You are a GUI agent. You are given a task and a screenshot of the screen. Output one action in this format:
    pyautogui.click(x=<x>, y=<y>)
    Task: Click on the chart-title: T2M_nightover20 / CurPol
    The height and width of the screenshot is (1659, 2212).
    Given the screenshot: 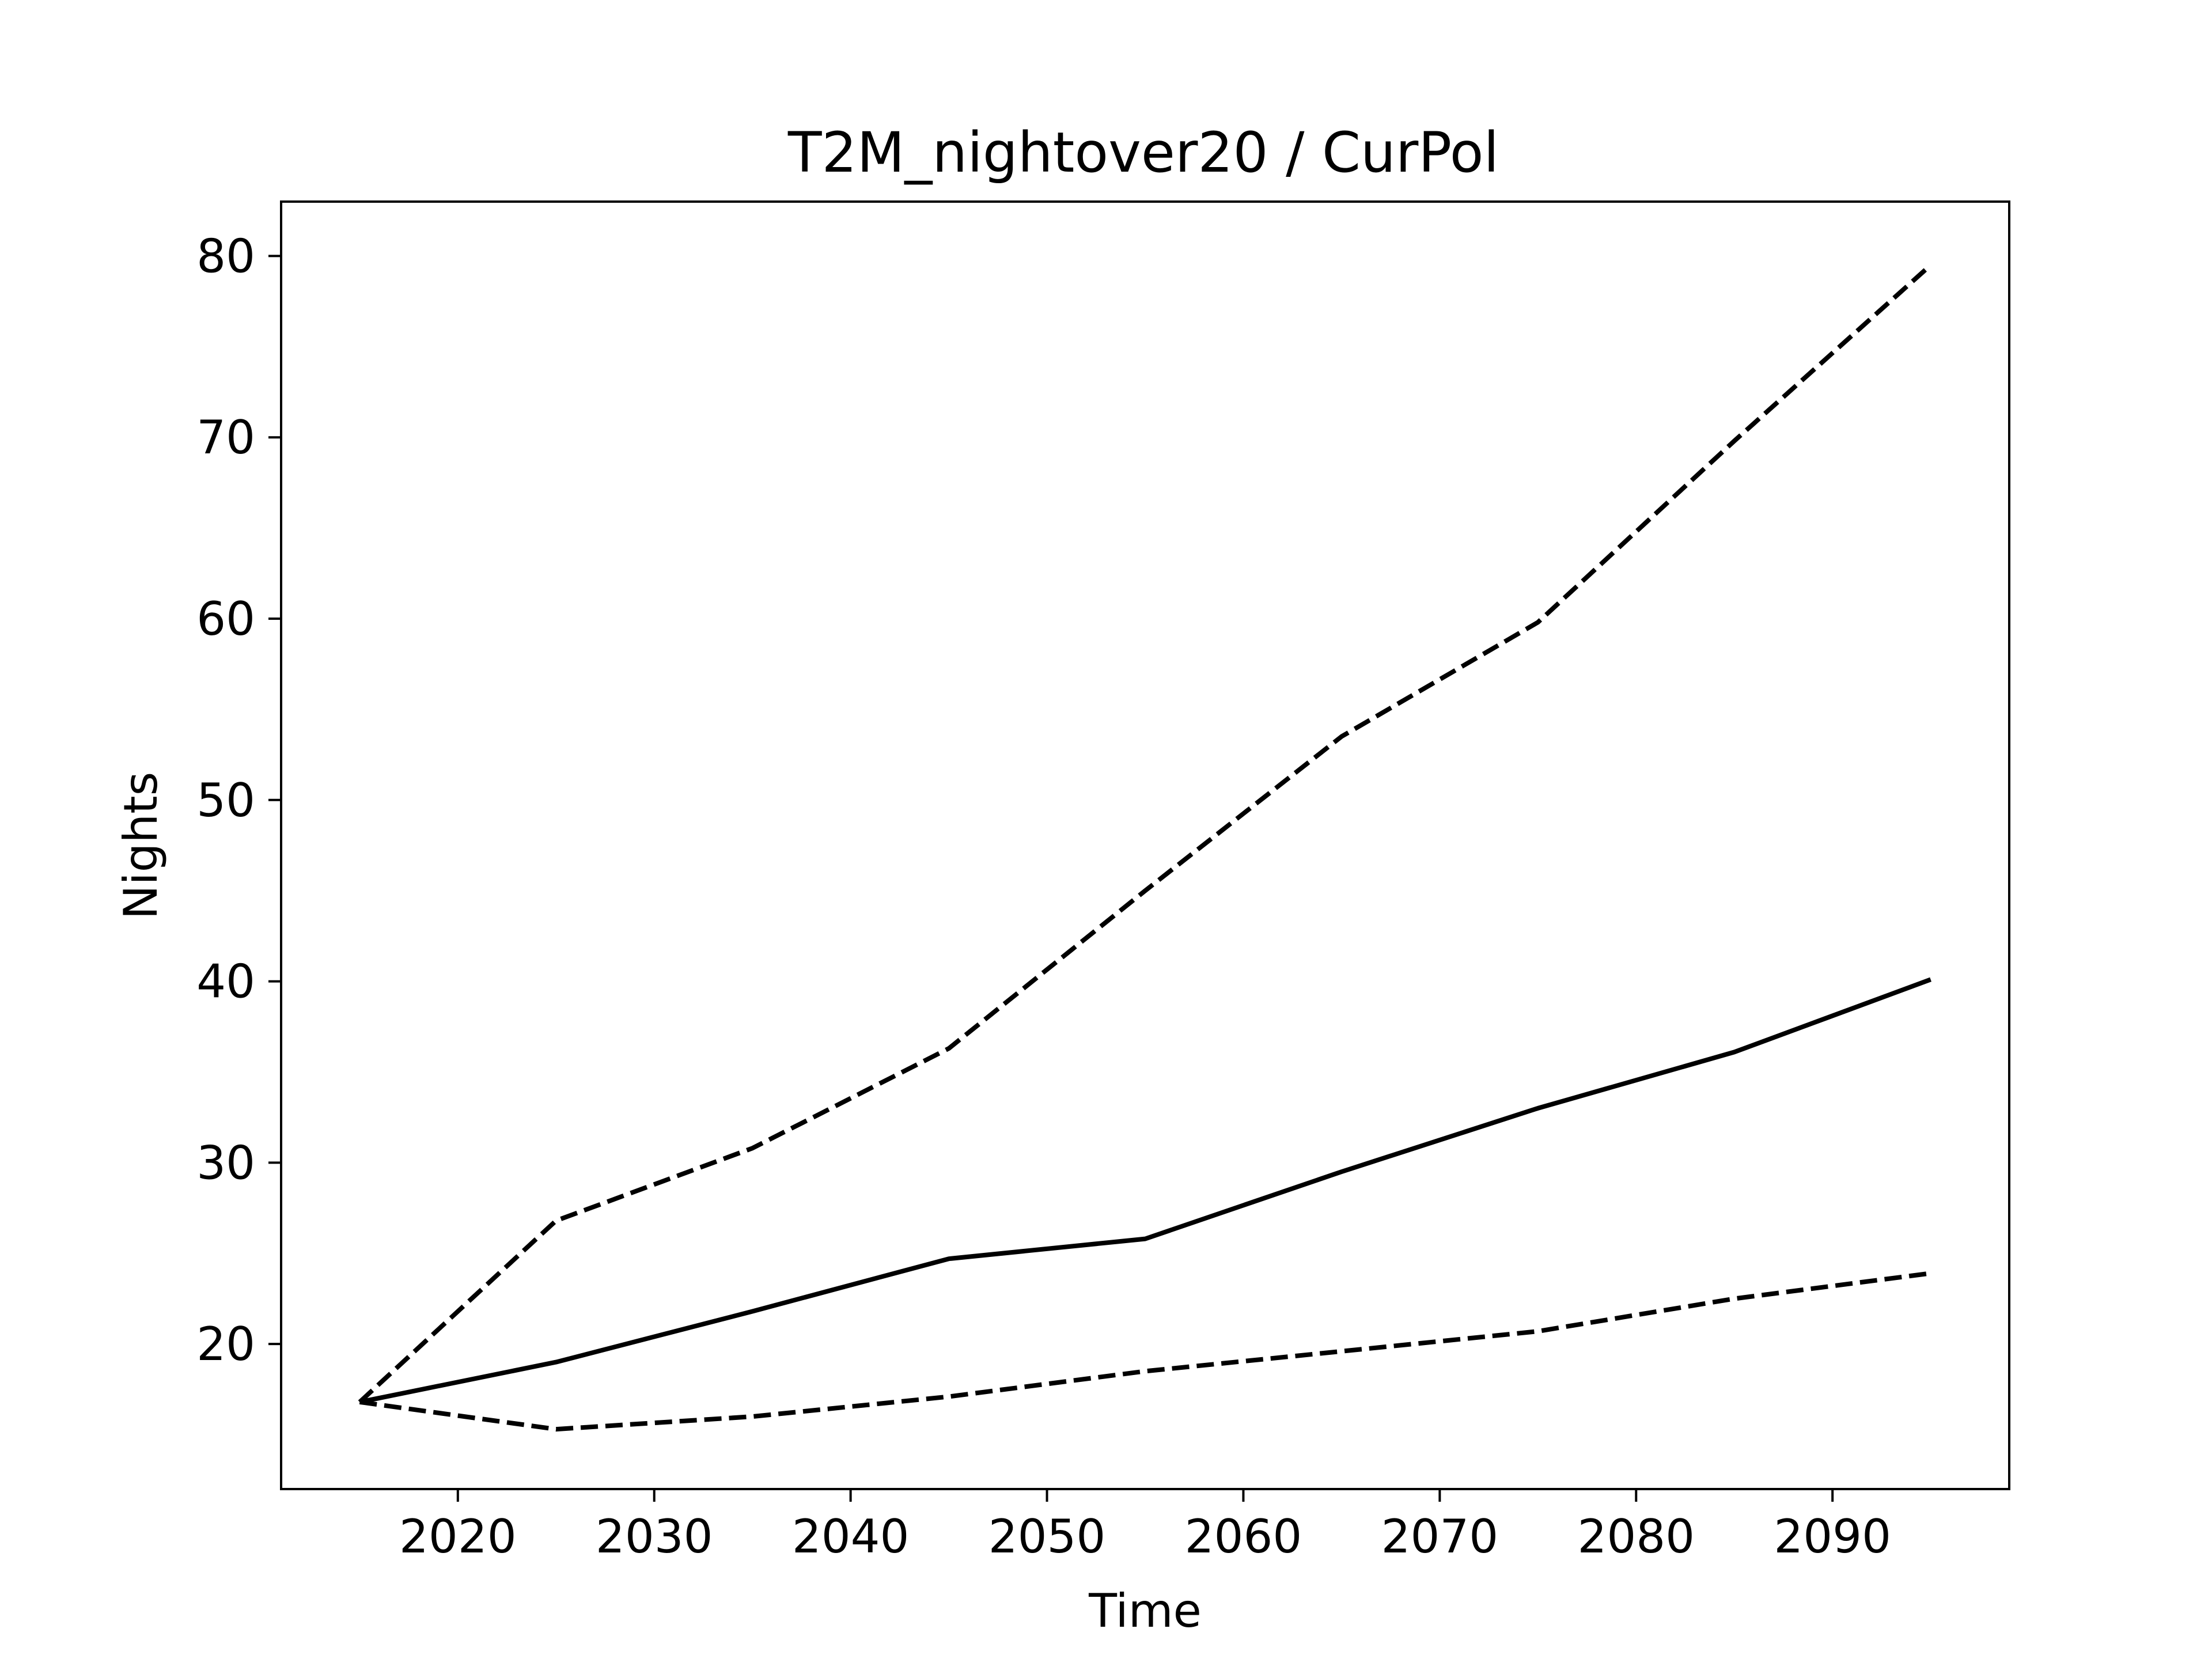 What is the action you would take?
    pyautogui.click(x=1143, y=152)
    